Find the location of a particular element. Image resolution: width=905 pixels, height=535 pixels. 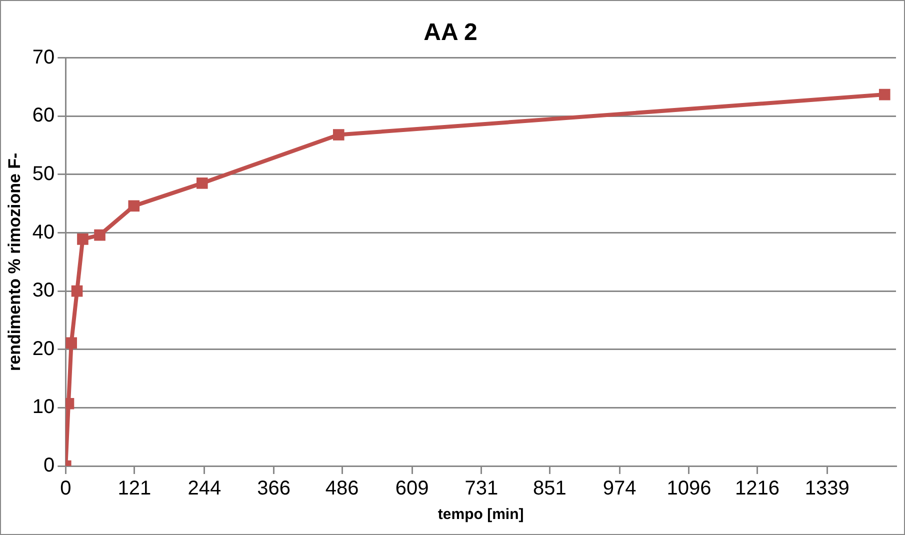

x-tick-label: 0 is located at coordinates (66, 489).